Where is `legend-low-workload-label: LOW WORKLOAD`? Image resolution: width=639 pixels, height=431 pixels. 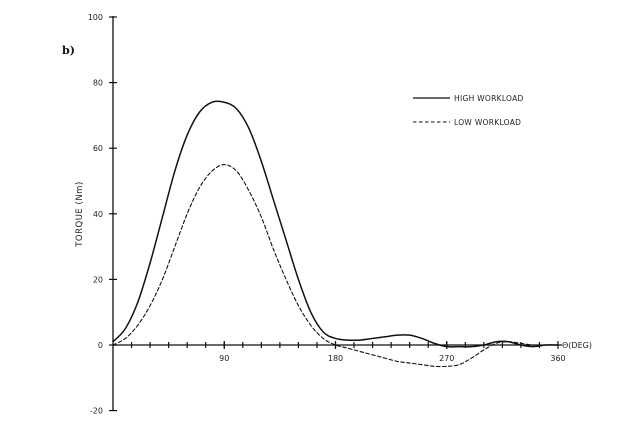
legend-low-workload-label: LOW WORKLOAD is located at coordinates (487, 122).